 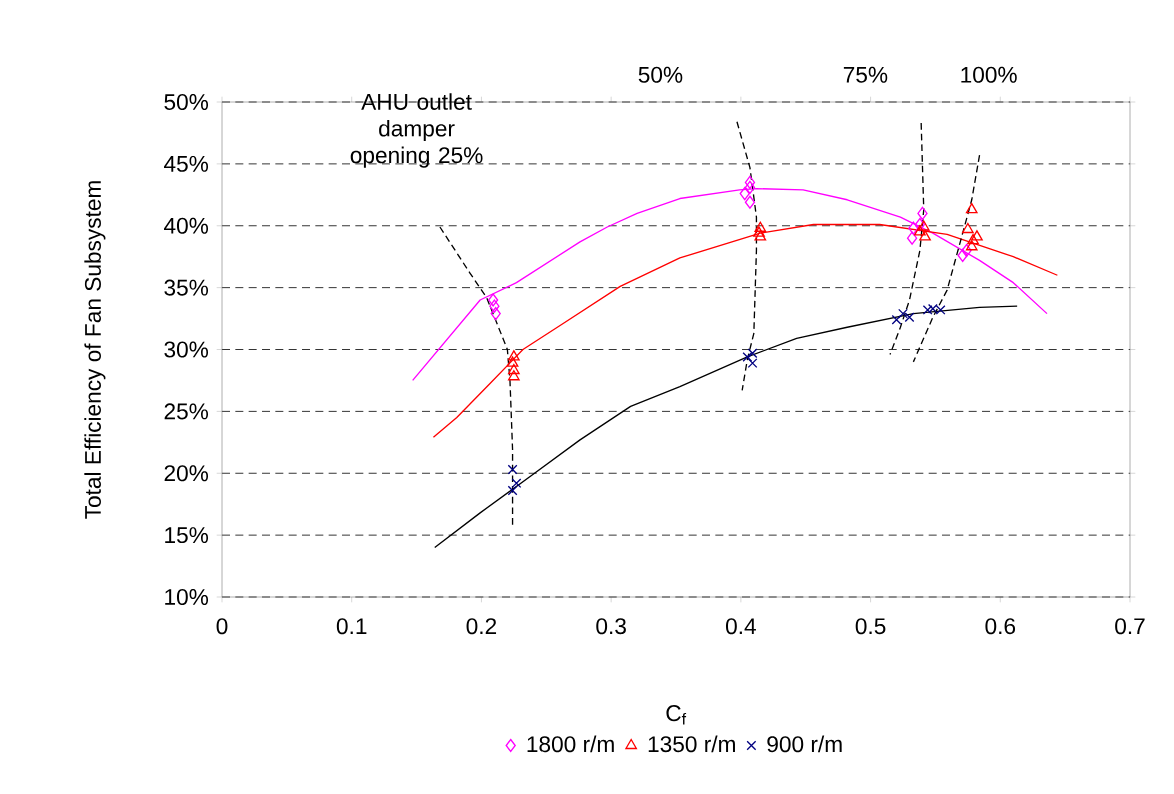 I want to click on x-tick-label: 0.6, so click(x=1000, y=626).